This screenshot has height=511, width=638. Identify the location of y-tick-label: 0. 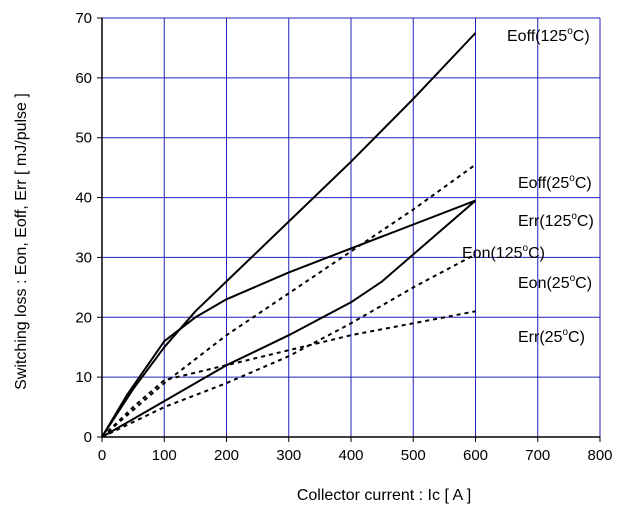
(88, 437).